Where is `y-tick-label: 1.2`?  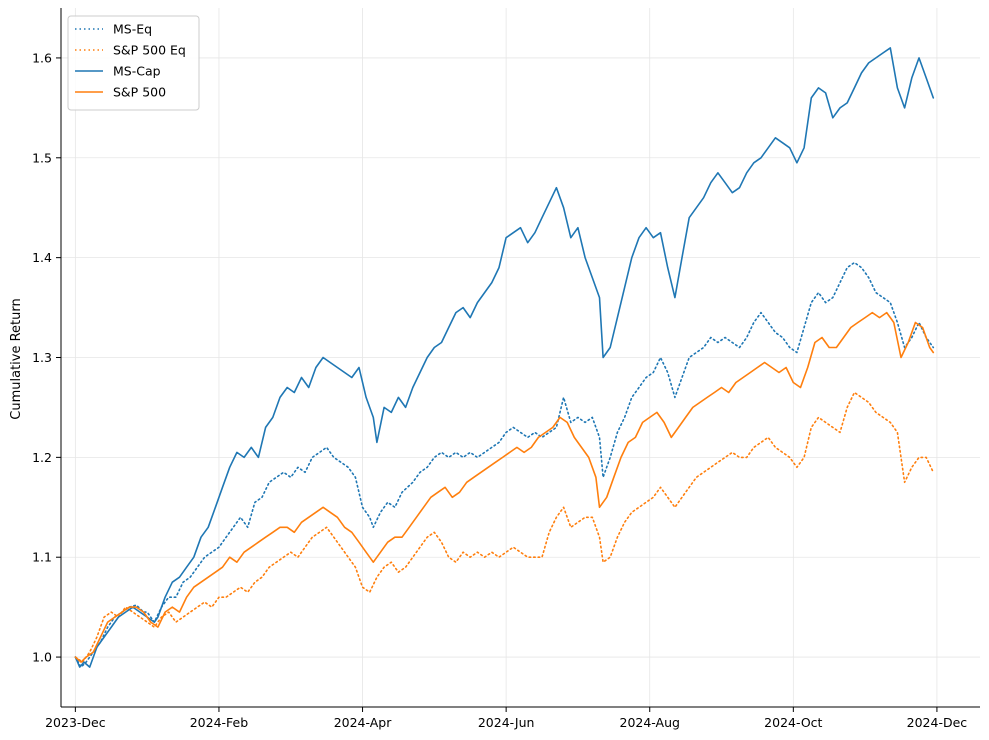 y-tick-label: 1.2 is located at coordinates (42, 457).